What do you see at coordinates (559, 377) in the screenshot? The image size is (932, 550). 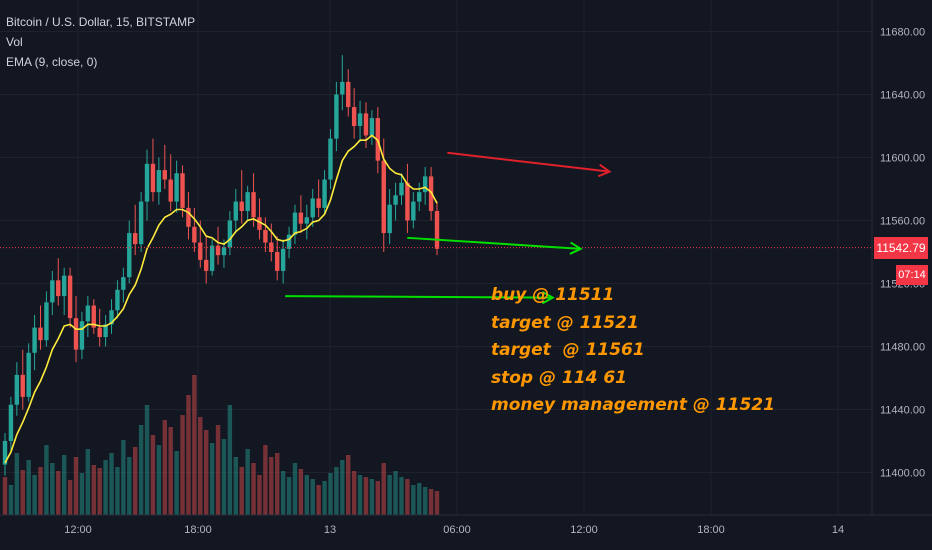 I see `note-stop: stop @ 114 61` at bounding box center [559, 377].